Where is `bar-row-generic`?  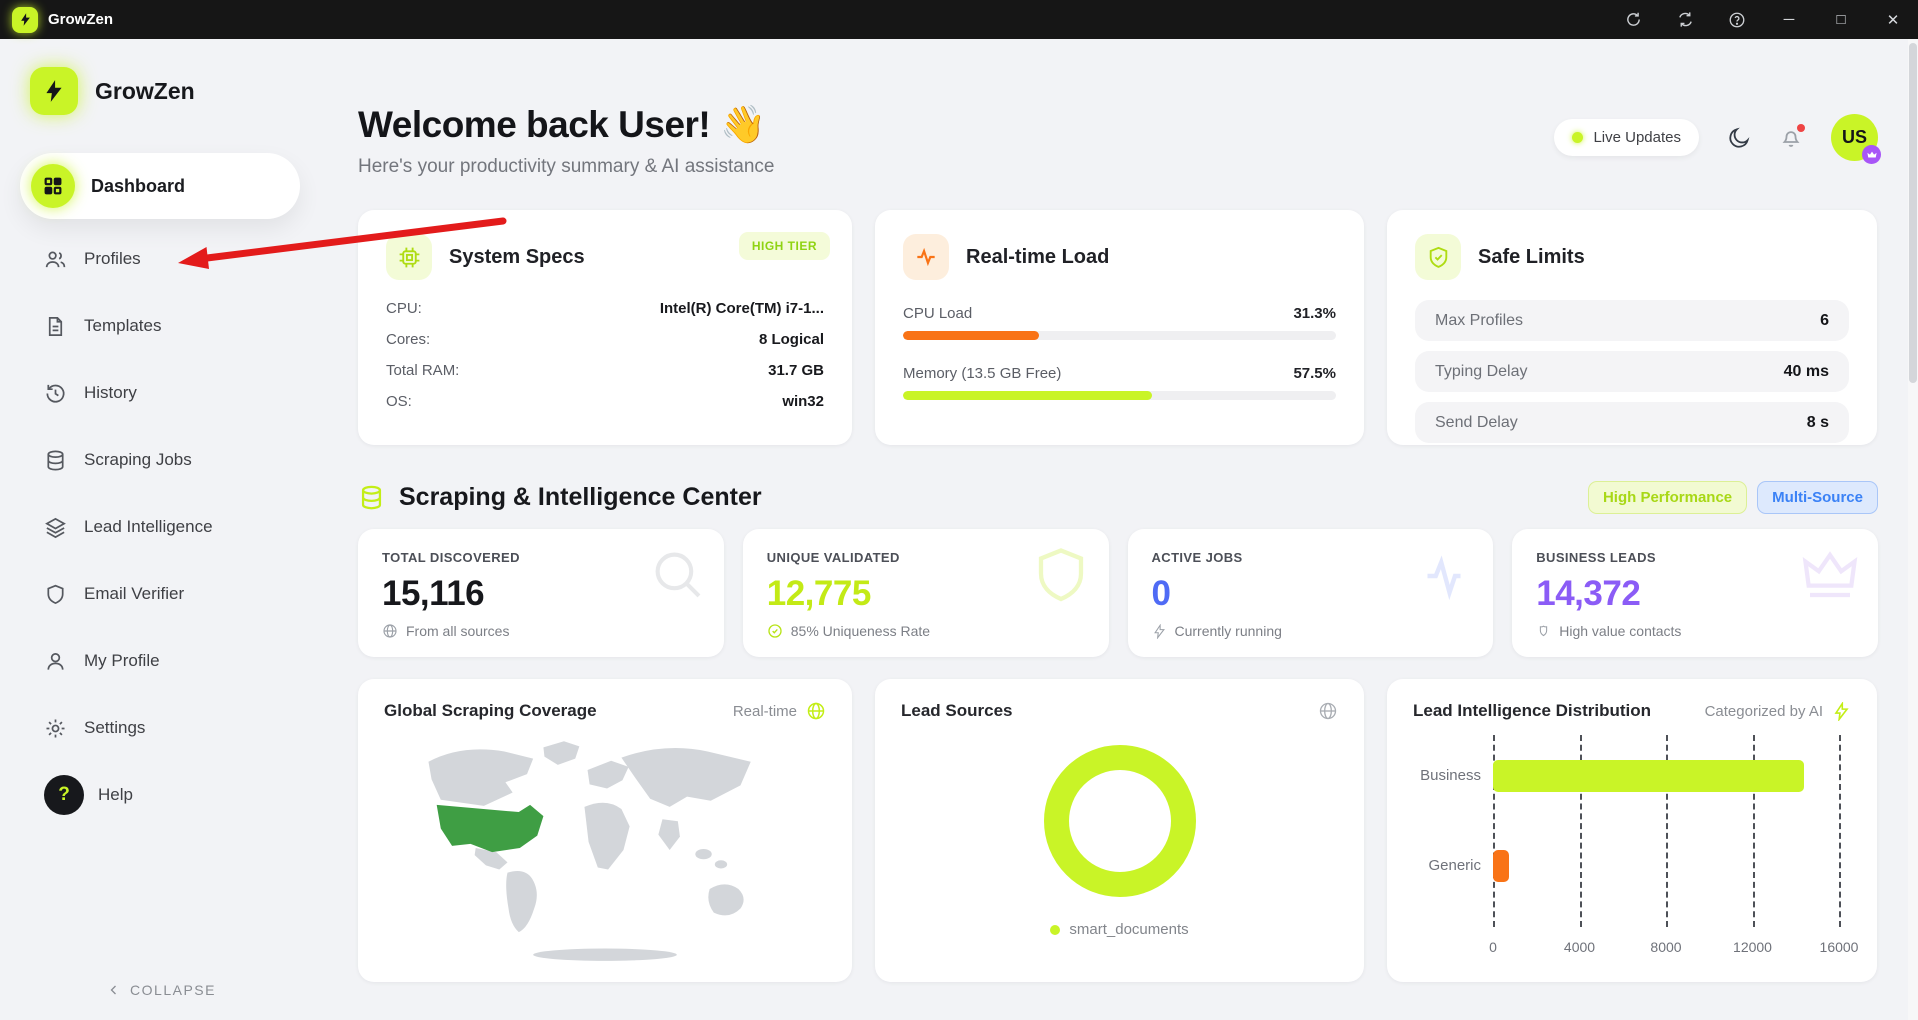
bar-row-generic is located at coordinates (1666, 866).